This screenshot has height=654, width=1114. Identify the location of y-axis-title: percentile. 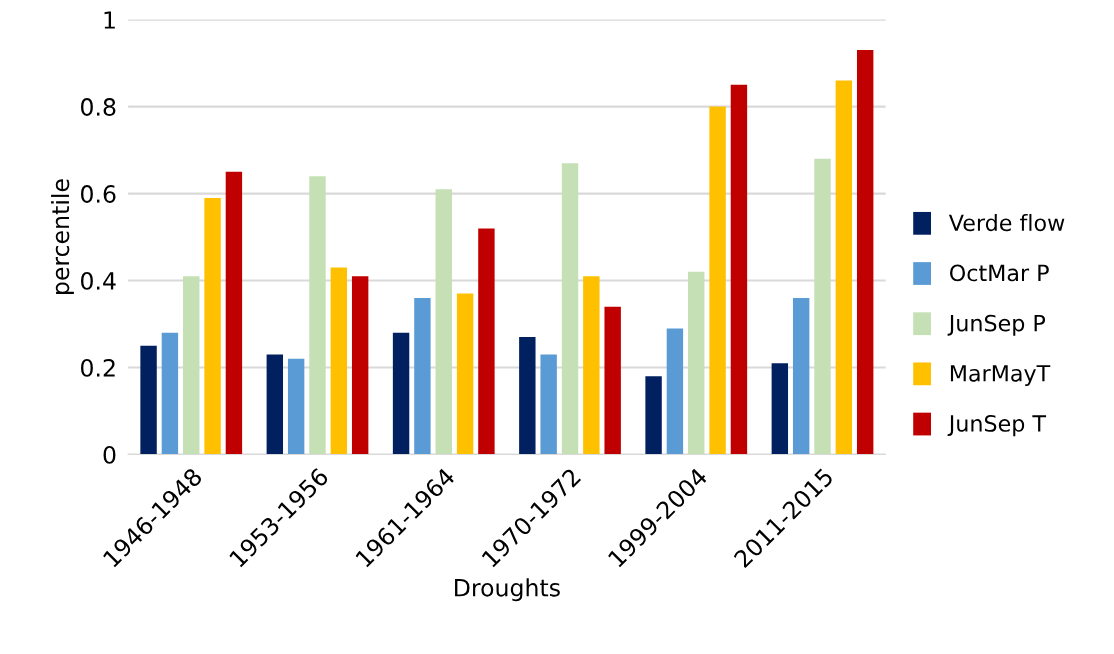
(62, 236).